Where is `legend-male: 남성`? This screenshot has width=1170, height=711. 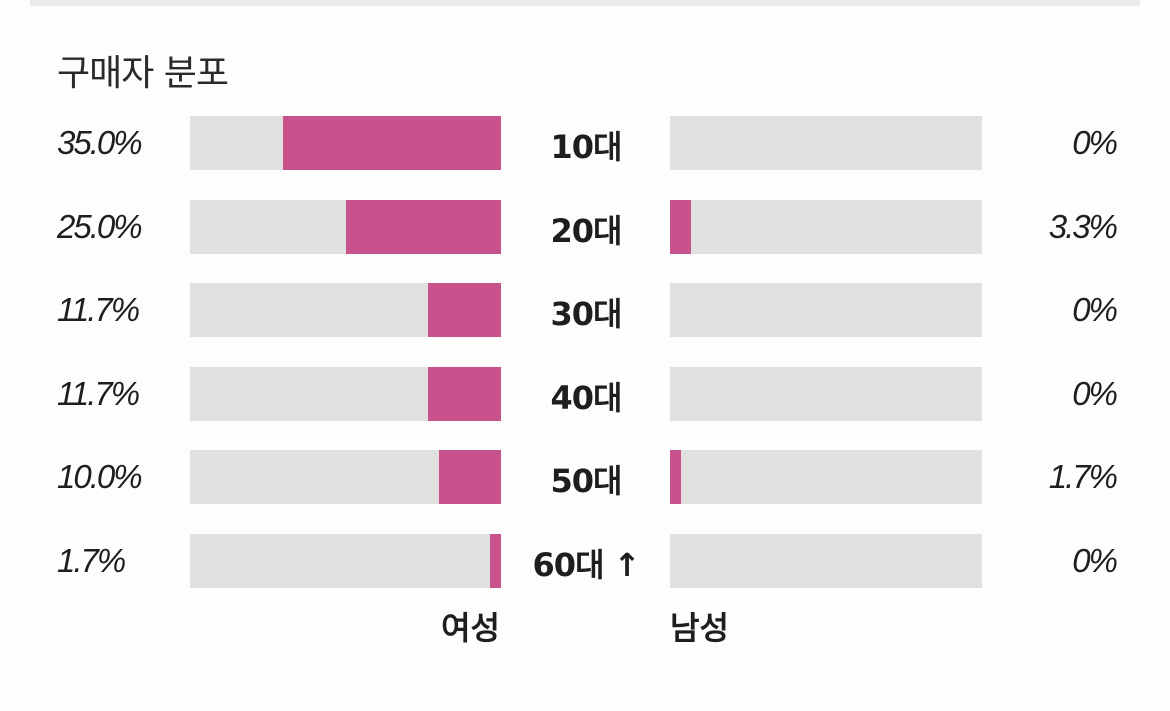
legend-male: 남성 is located at coordinates (699, 628).